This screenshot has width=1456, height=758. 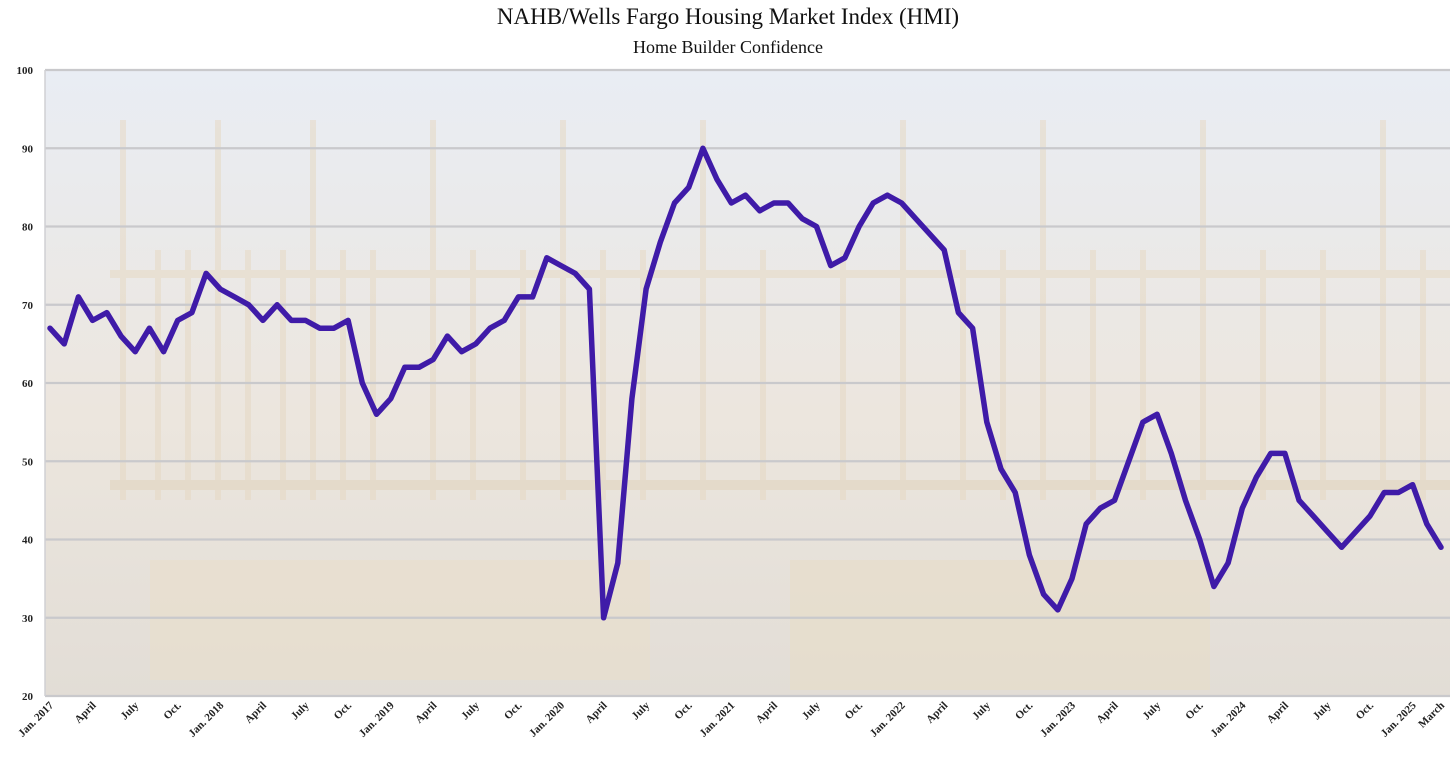 I want to click on x-tick-label: Jan. 2020, so click(x=547, y=719).